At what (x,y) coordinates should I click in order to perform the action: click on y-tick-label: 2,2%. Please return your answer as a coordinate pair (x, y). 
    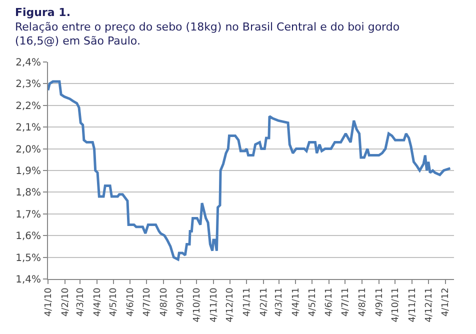
    Looking at the image, I should click on (28, 106).